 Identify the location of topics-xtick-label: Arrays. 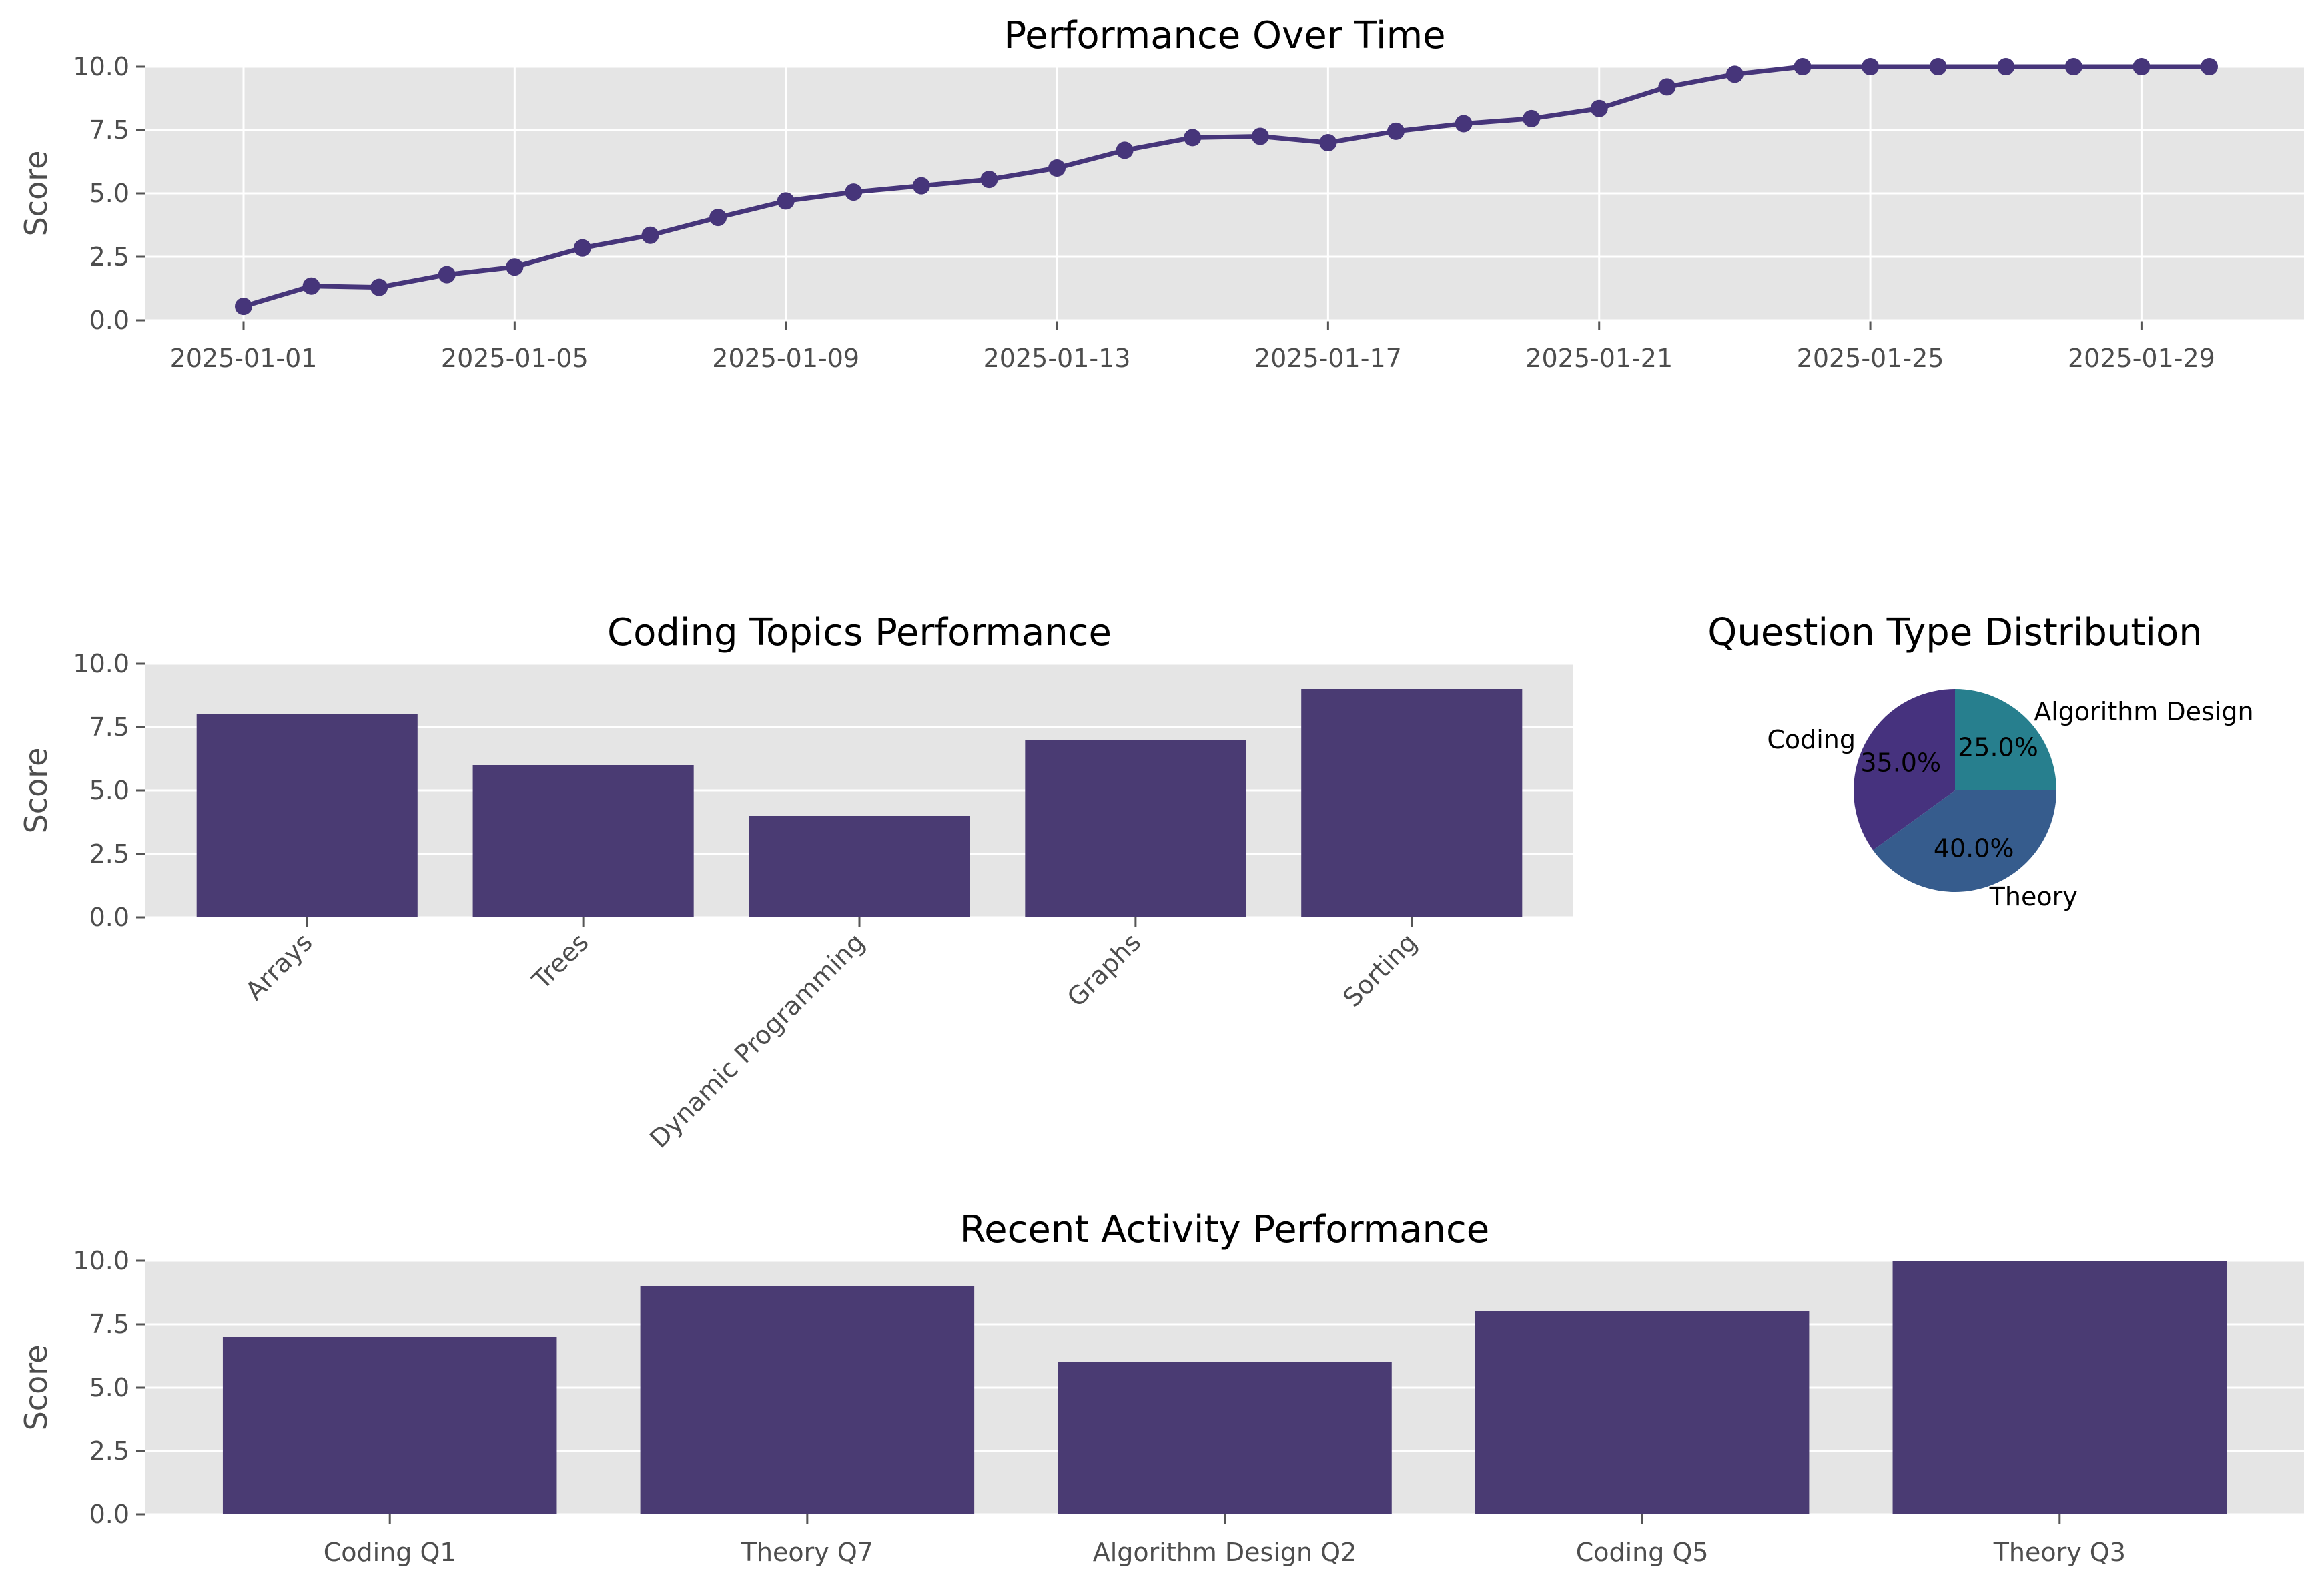
(279, 966).